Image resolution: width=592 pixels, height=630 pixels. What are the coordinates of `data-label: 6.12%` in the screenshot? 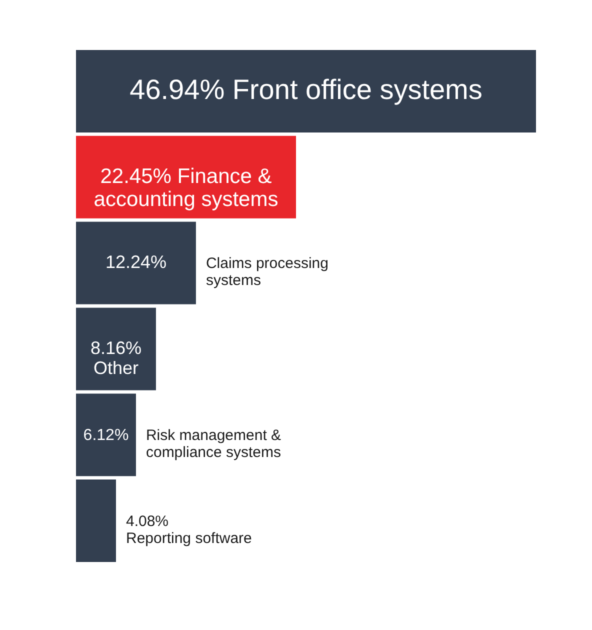 It's located at (106, 435).